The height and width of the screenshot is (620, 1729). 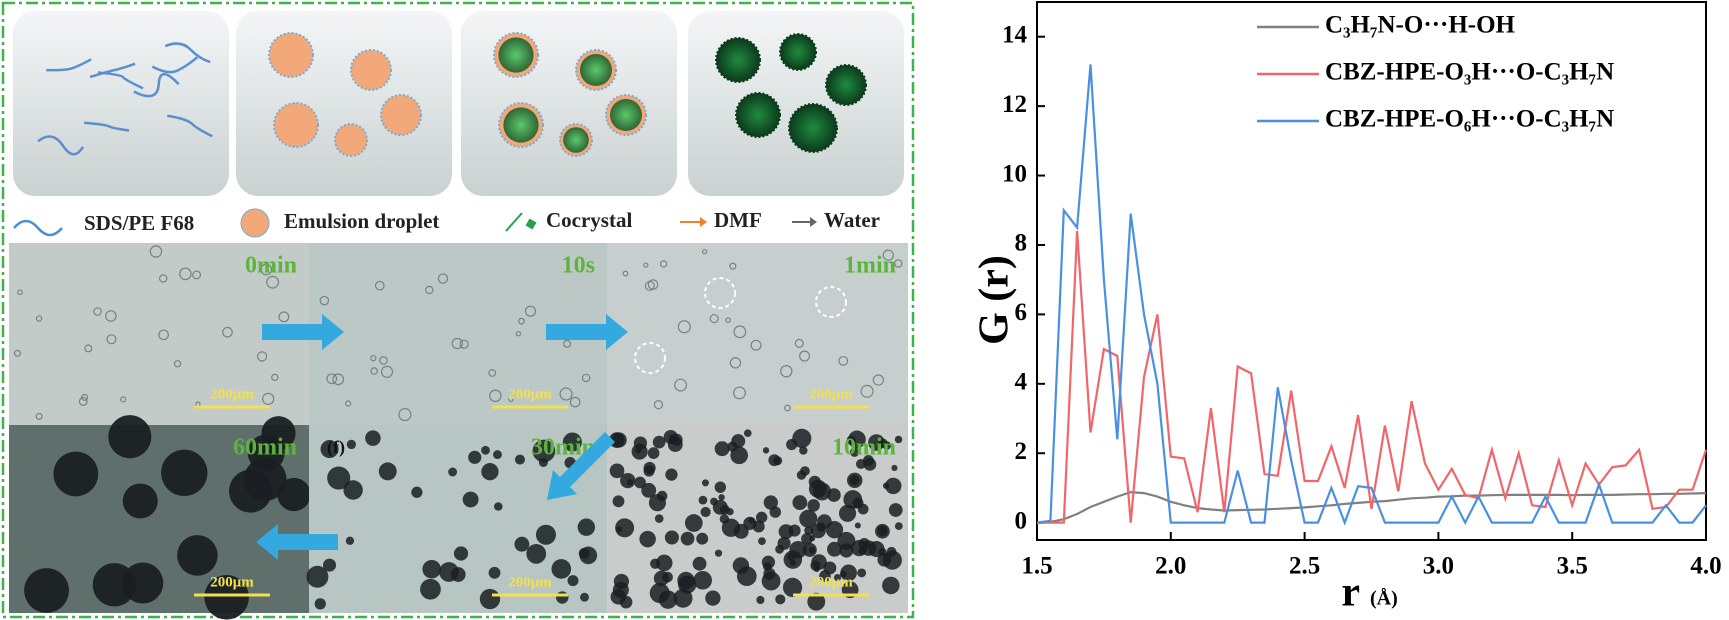 What do you see at coordinates (1420, 25) in the screenshot?
I see `legend-label: C₃H₇N-O···H-OH` at bounding box center [1420, 25].